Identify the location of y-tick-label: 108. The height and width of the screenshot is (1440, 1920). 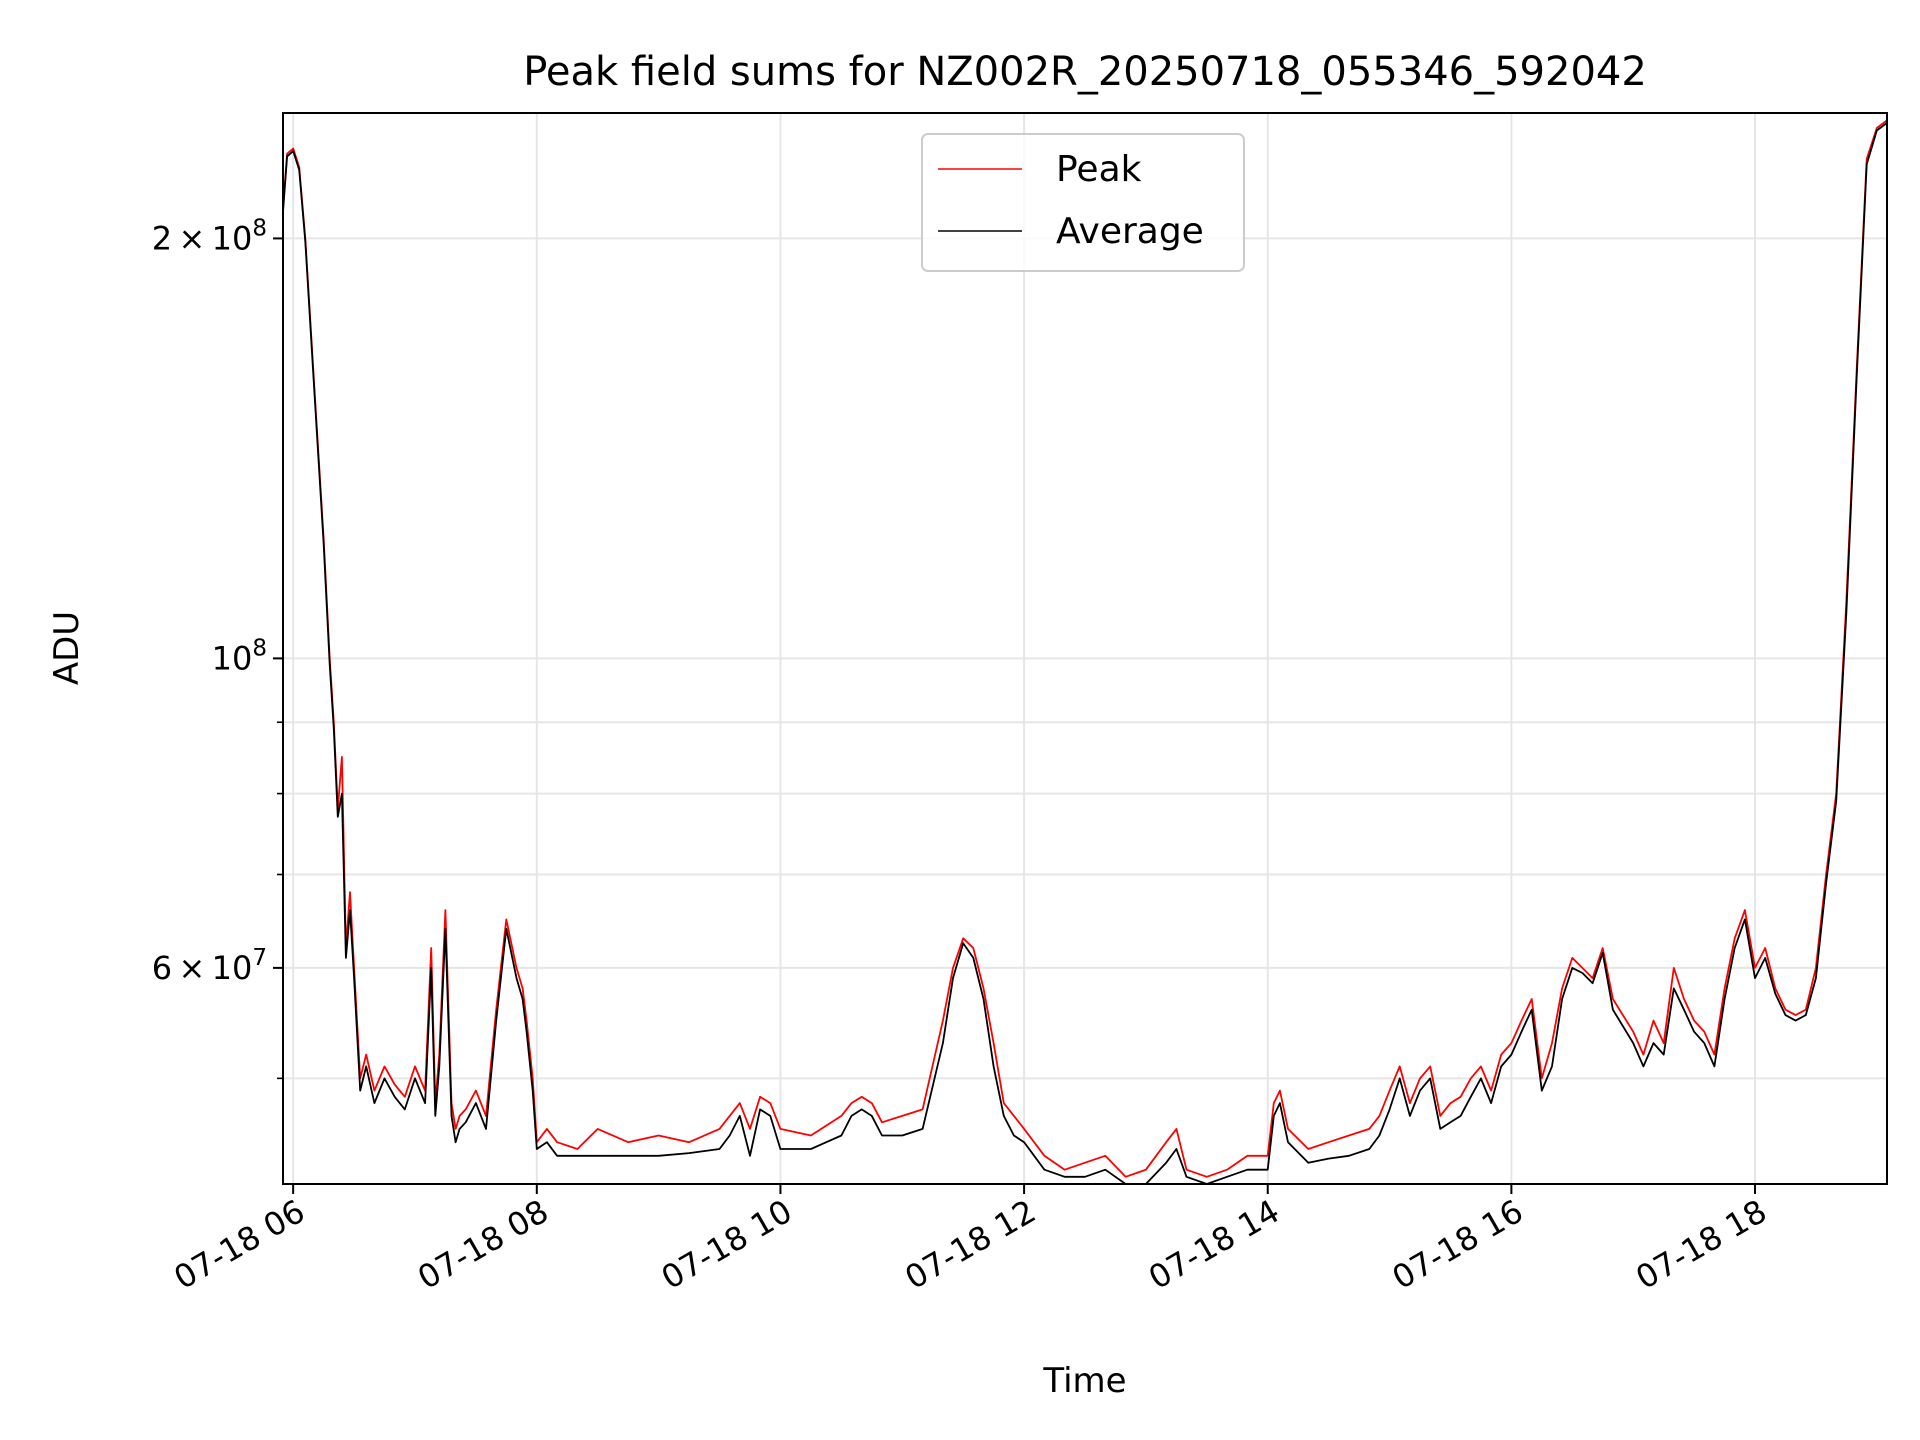
(239, 656).